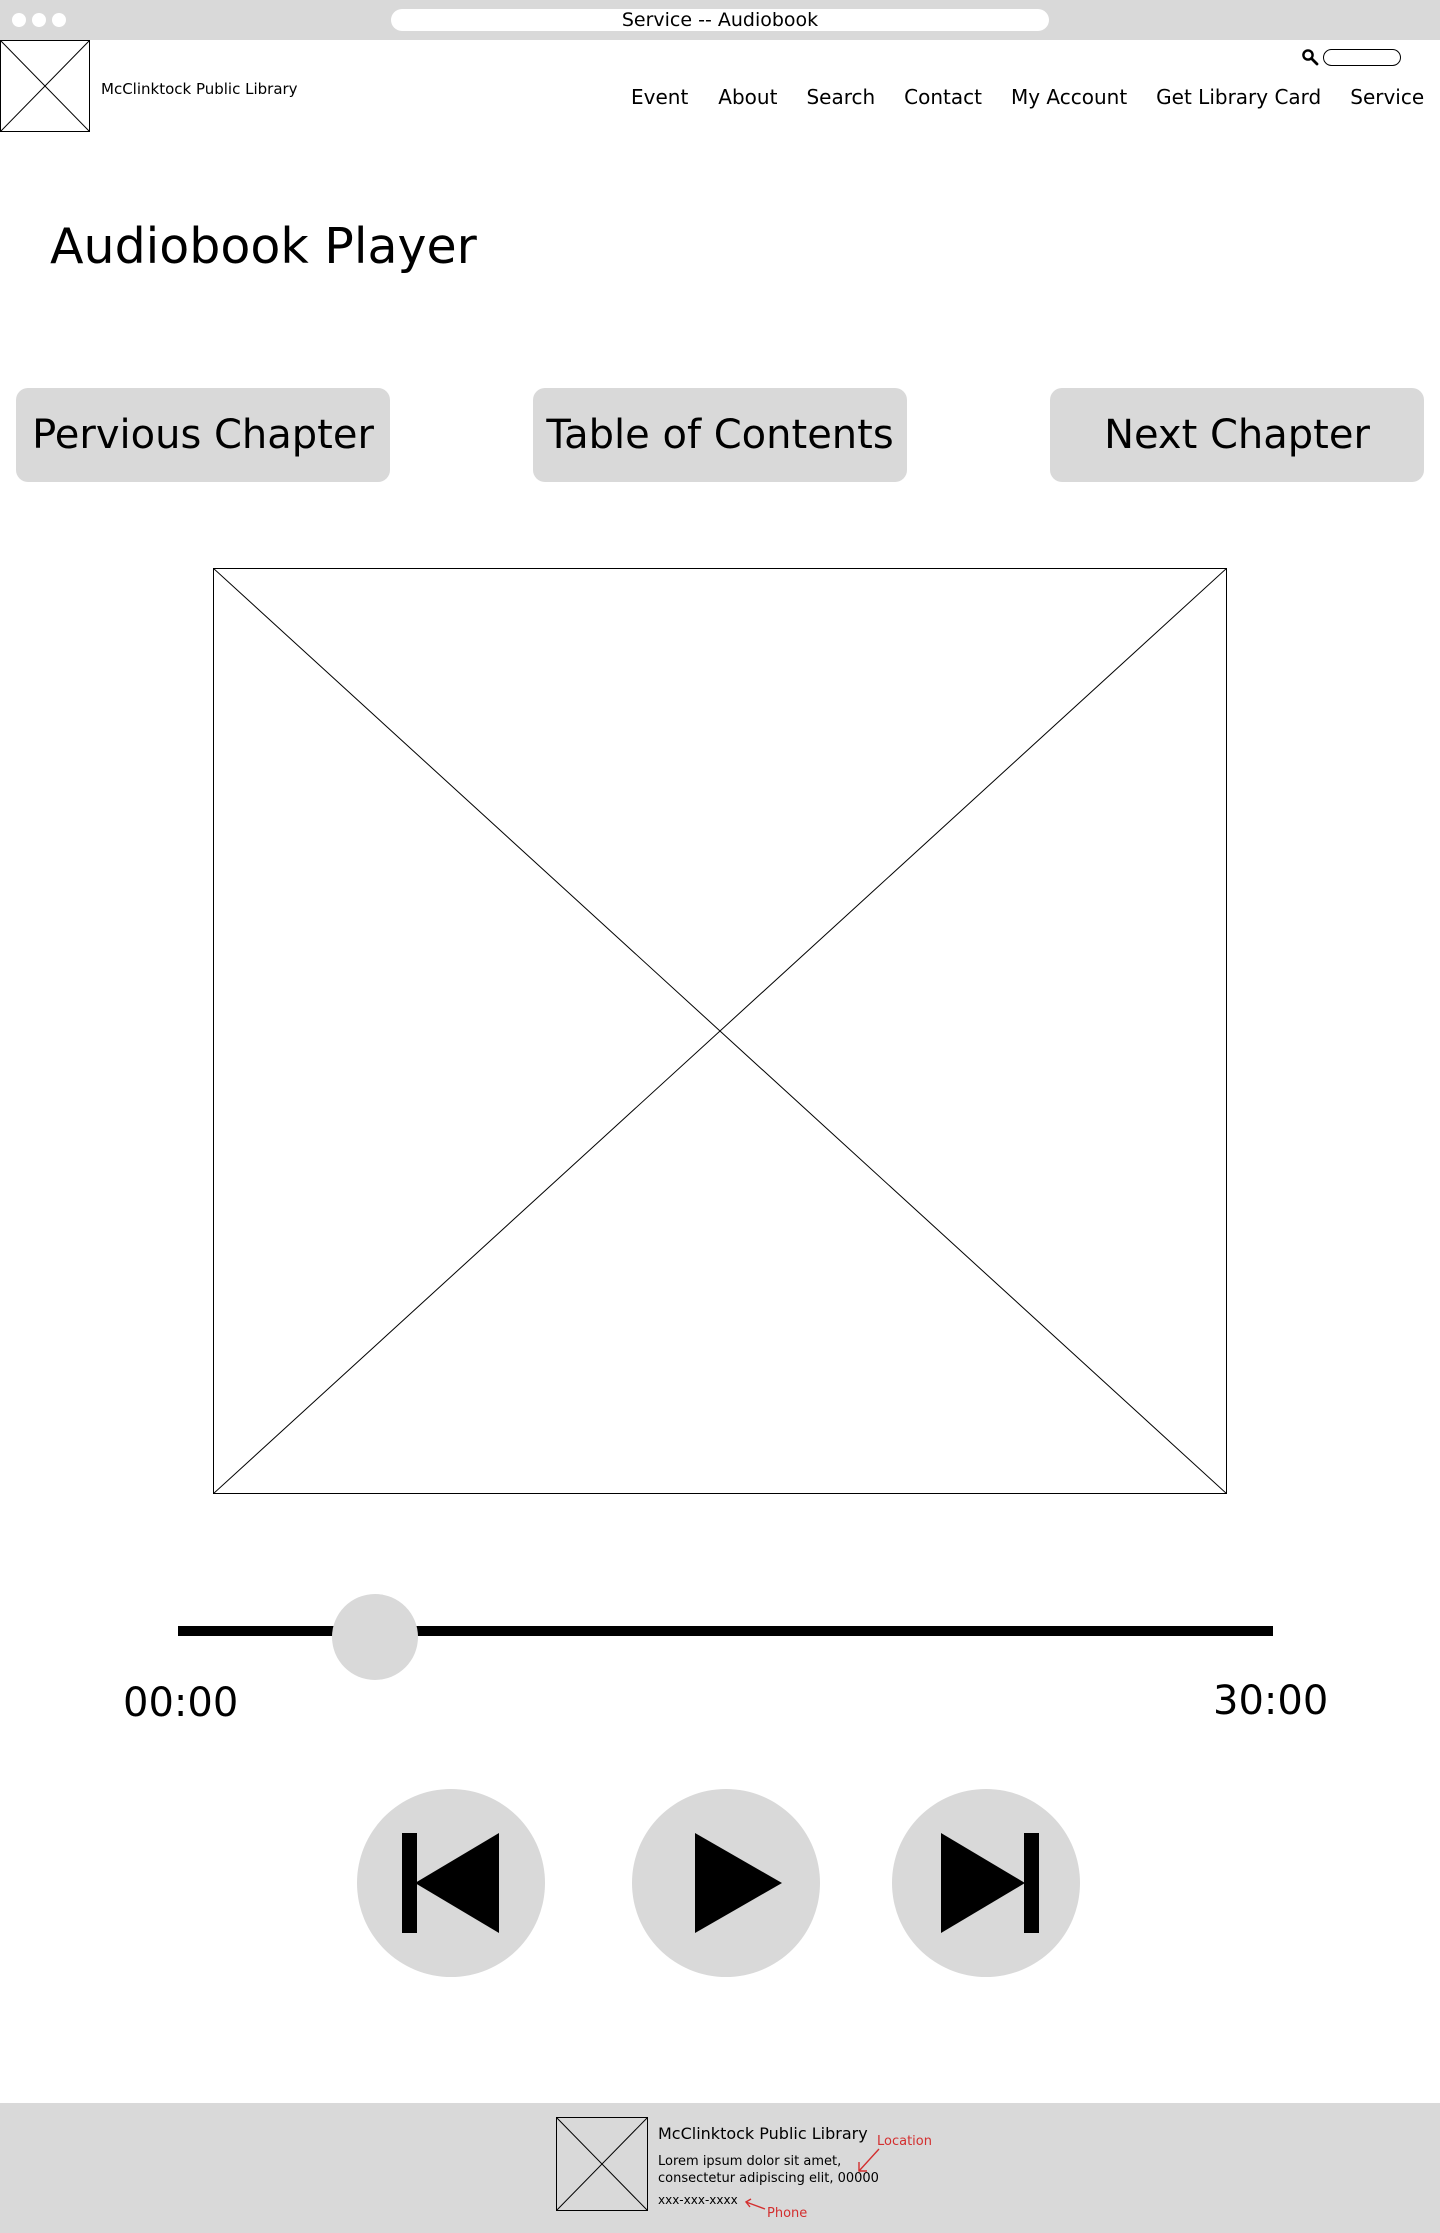  Describe the element at coordinates (59, 20) in the screenshot. I see `window-maximize-dot` at that location.